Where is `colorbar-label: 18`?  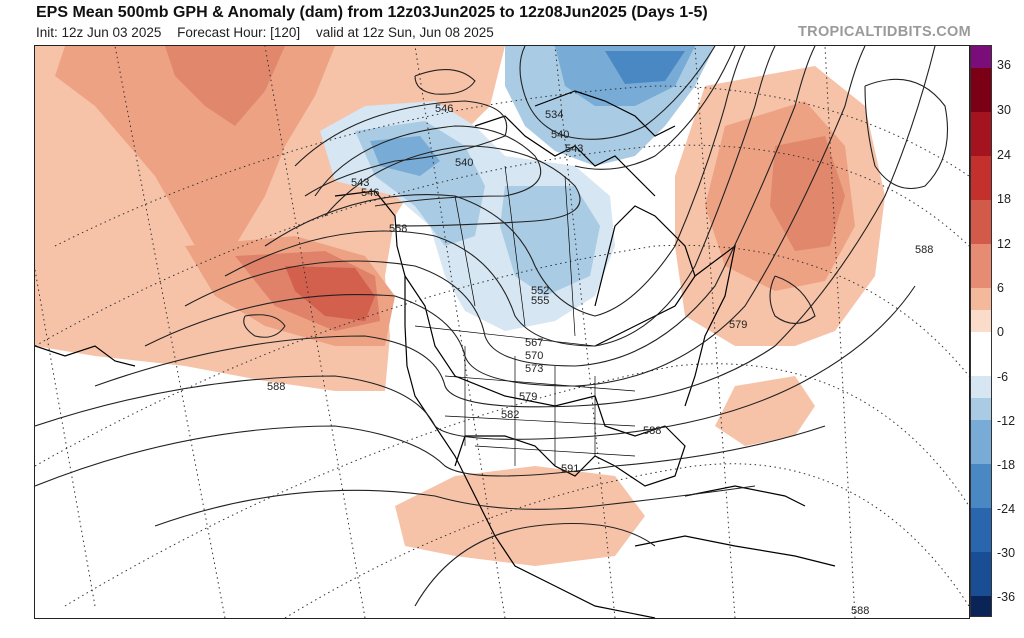 colorbar-label: 18 is located at coordinates (1004, 199).